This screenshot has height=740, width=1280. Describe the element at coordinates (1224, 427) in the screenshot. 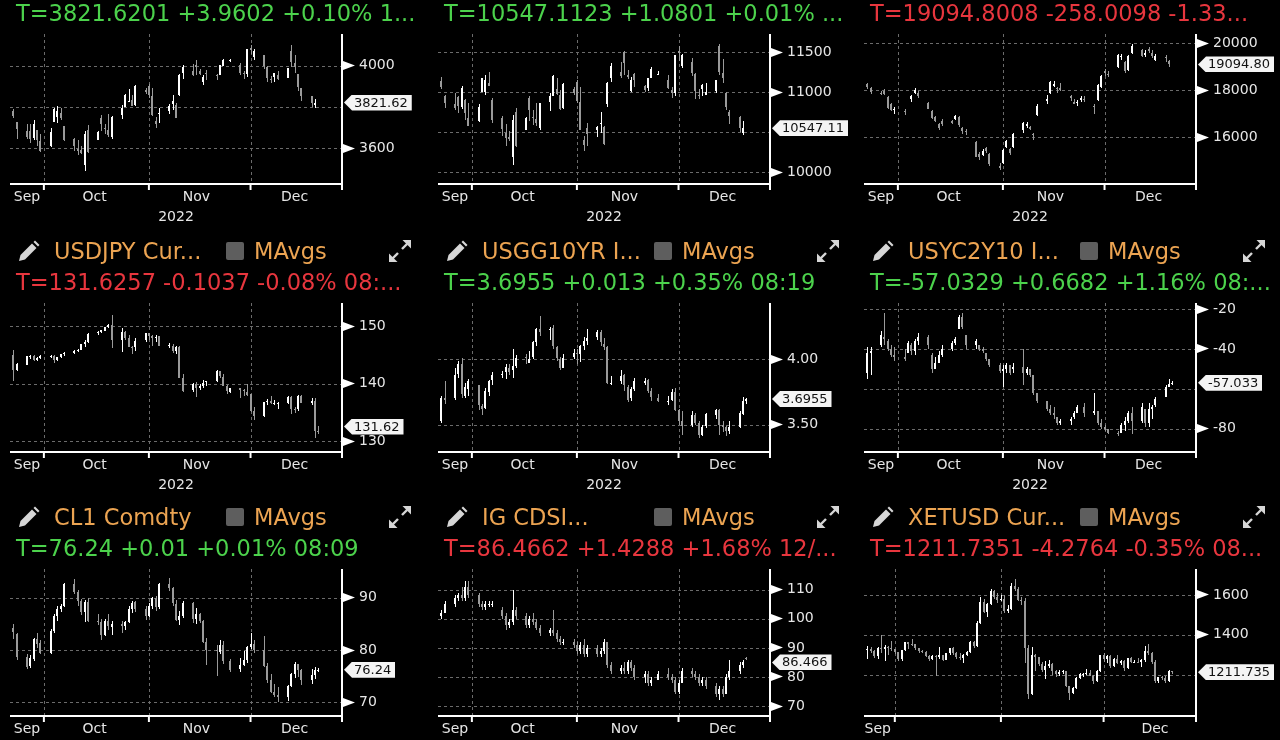

I see `y-tick-label: -80` at that location.